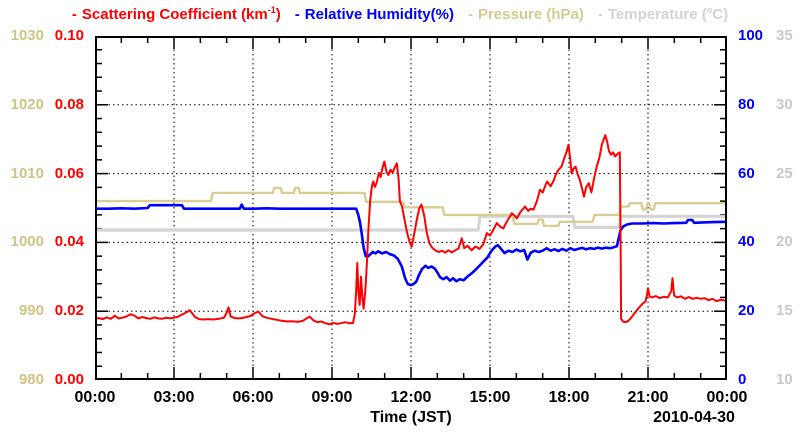 This screenshot has height=434, width=800. Describe the element at coordinates (746, 104) in the screenshot. I see `humidity-tick-label: 80` at that location.